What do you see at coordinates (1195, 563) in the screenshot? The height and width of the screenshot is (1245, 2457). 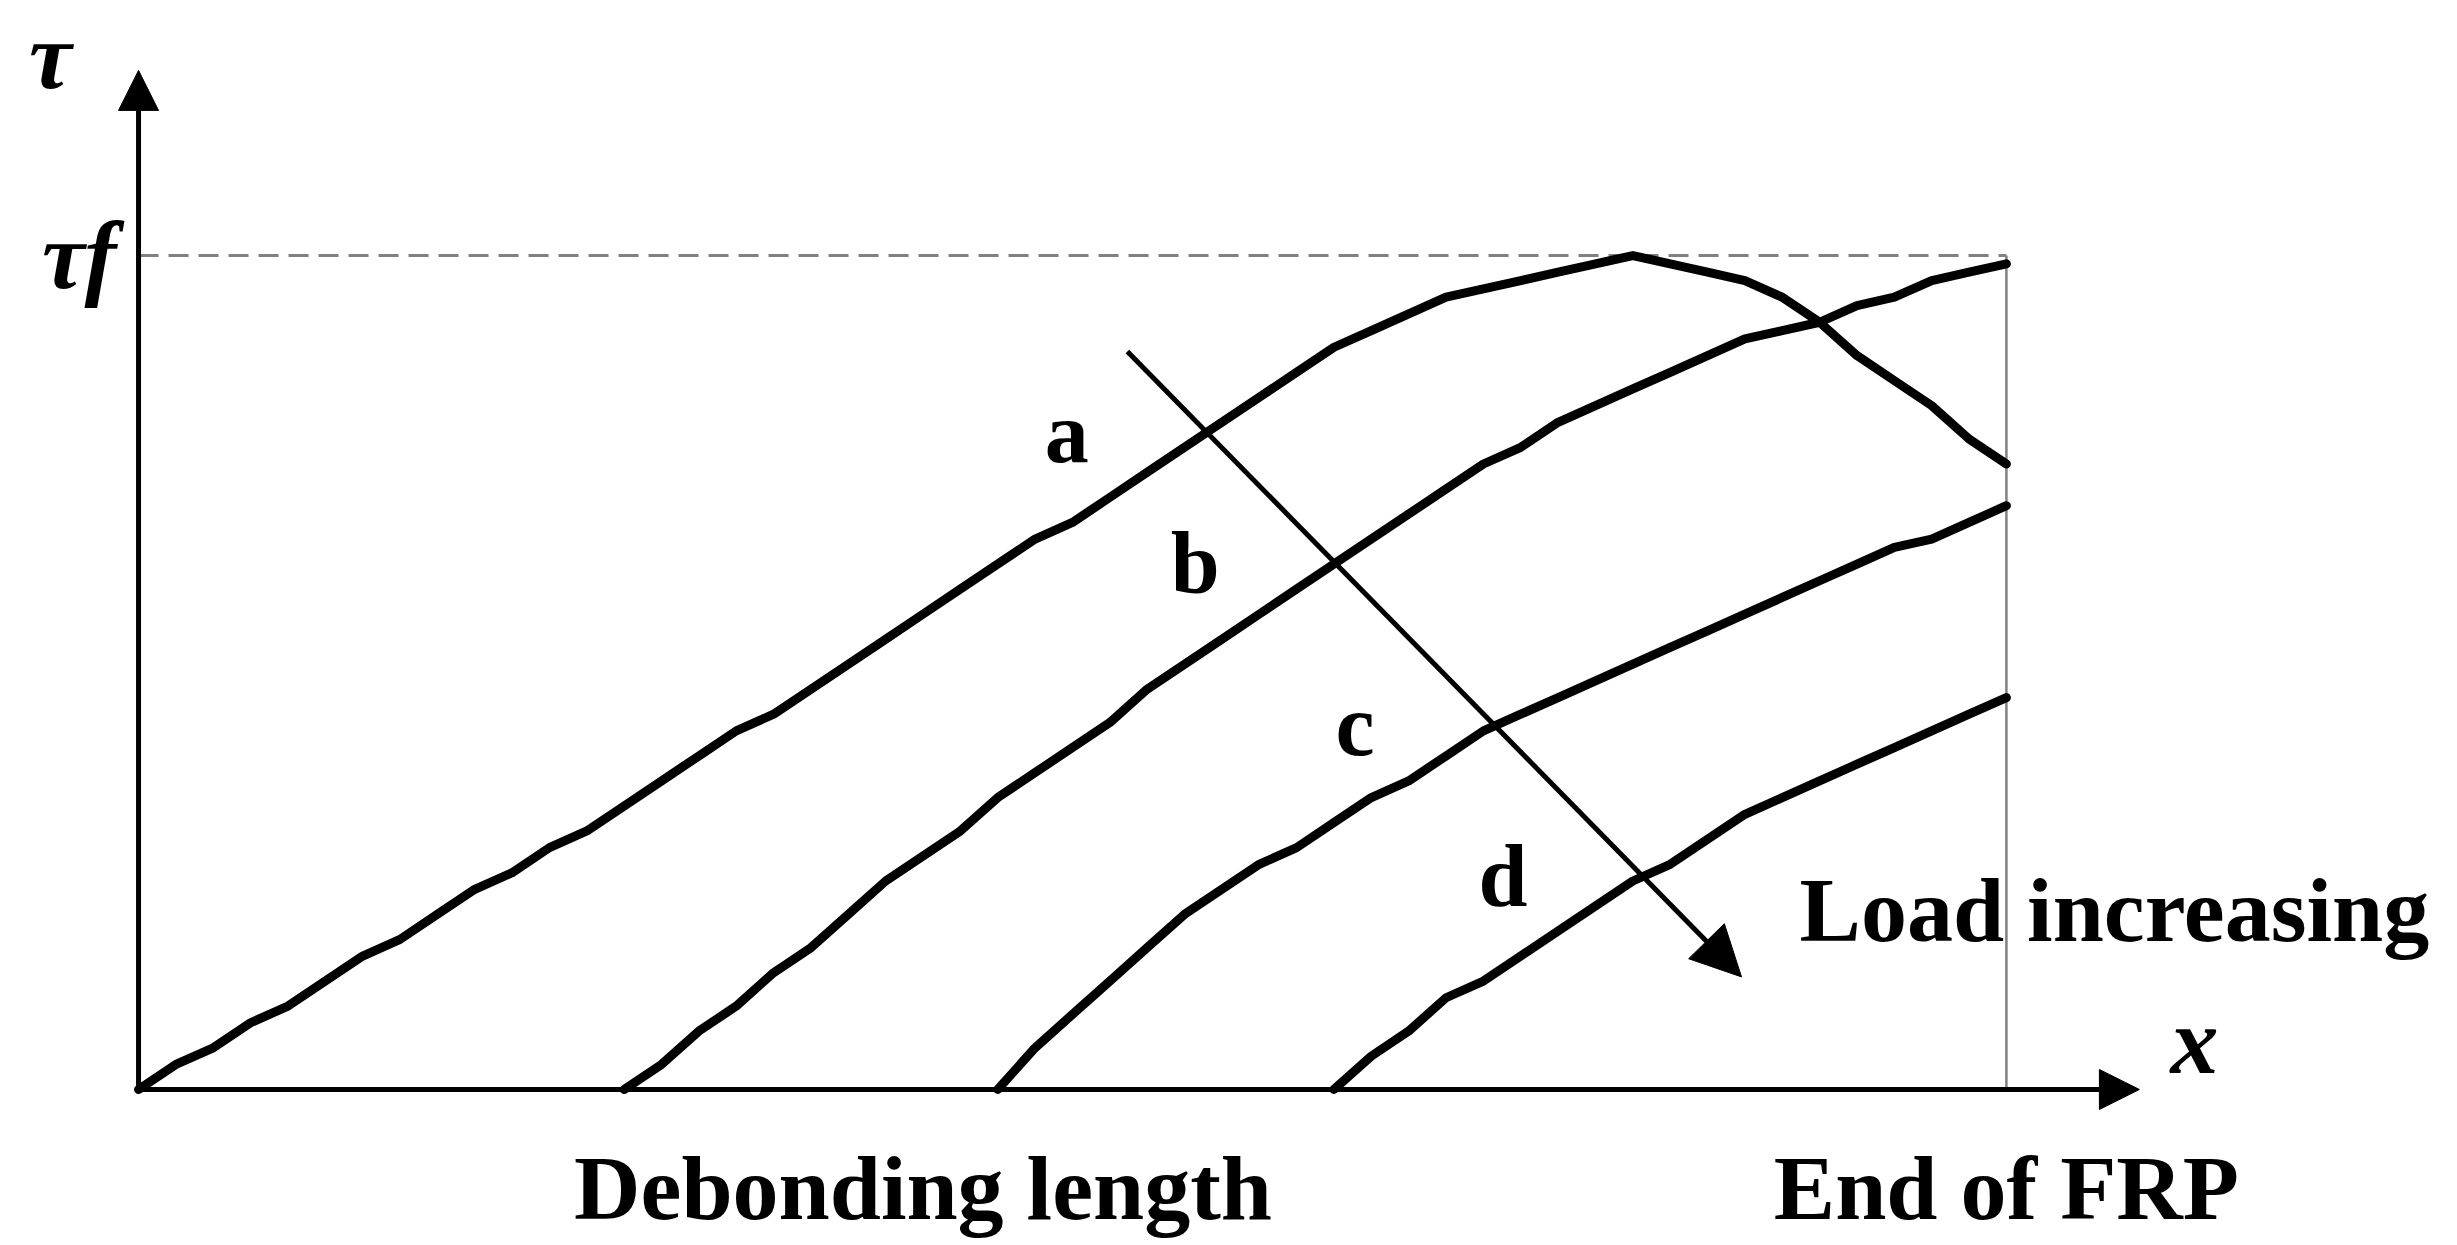 I see `series-label: b` at bounding box center [1195, 563].